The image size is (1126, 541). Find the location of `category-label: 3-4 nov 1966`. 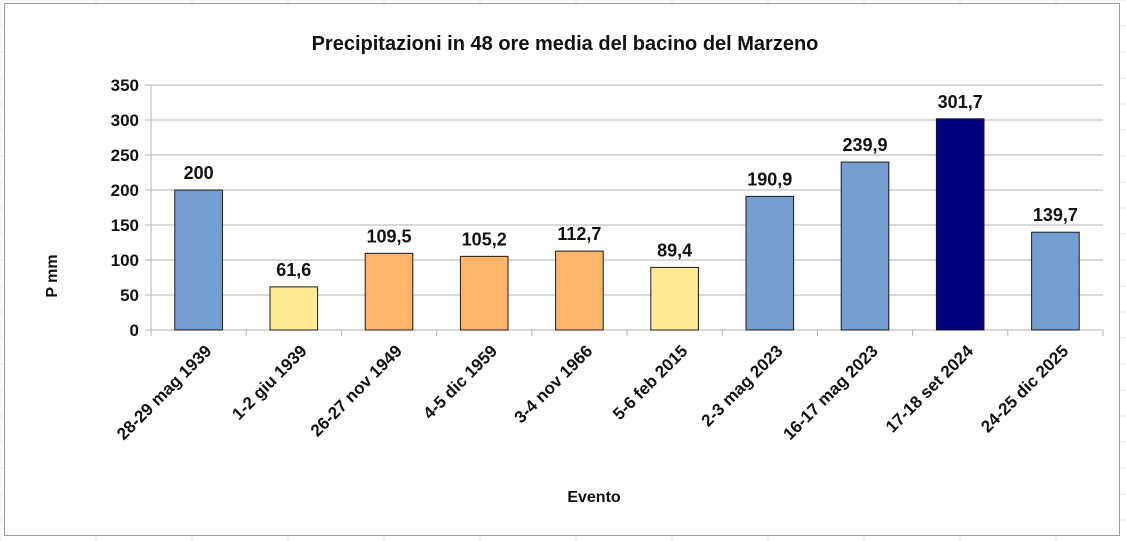

category-label: 3-4 nov 1966 is located at coordinates (554, 384).